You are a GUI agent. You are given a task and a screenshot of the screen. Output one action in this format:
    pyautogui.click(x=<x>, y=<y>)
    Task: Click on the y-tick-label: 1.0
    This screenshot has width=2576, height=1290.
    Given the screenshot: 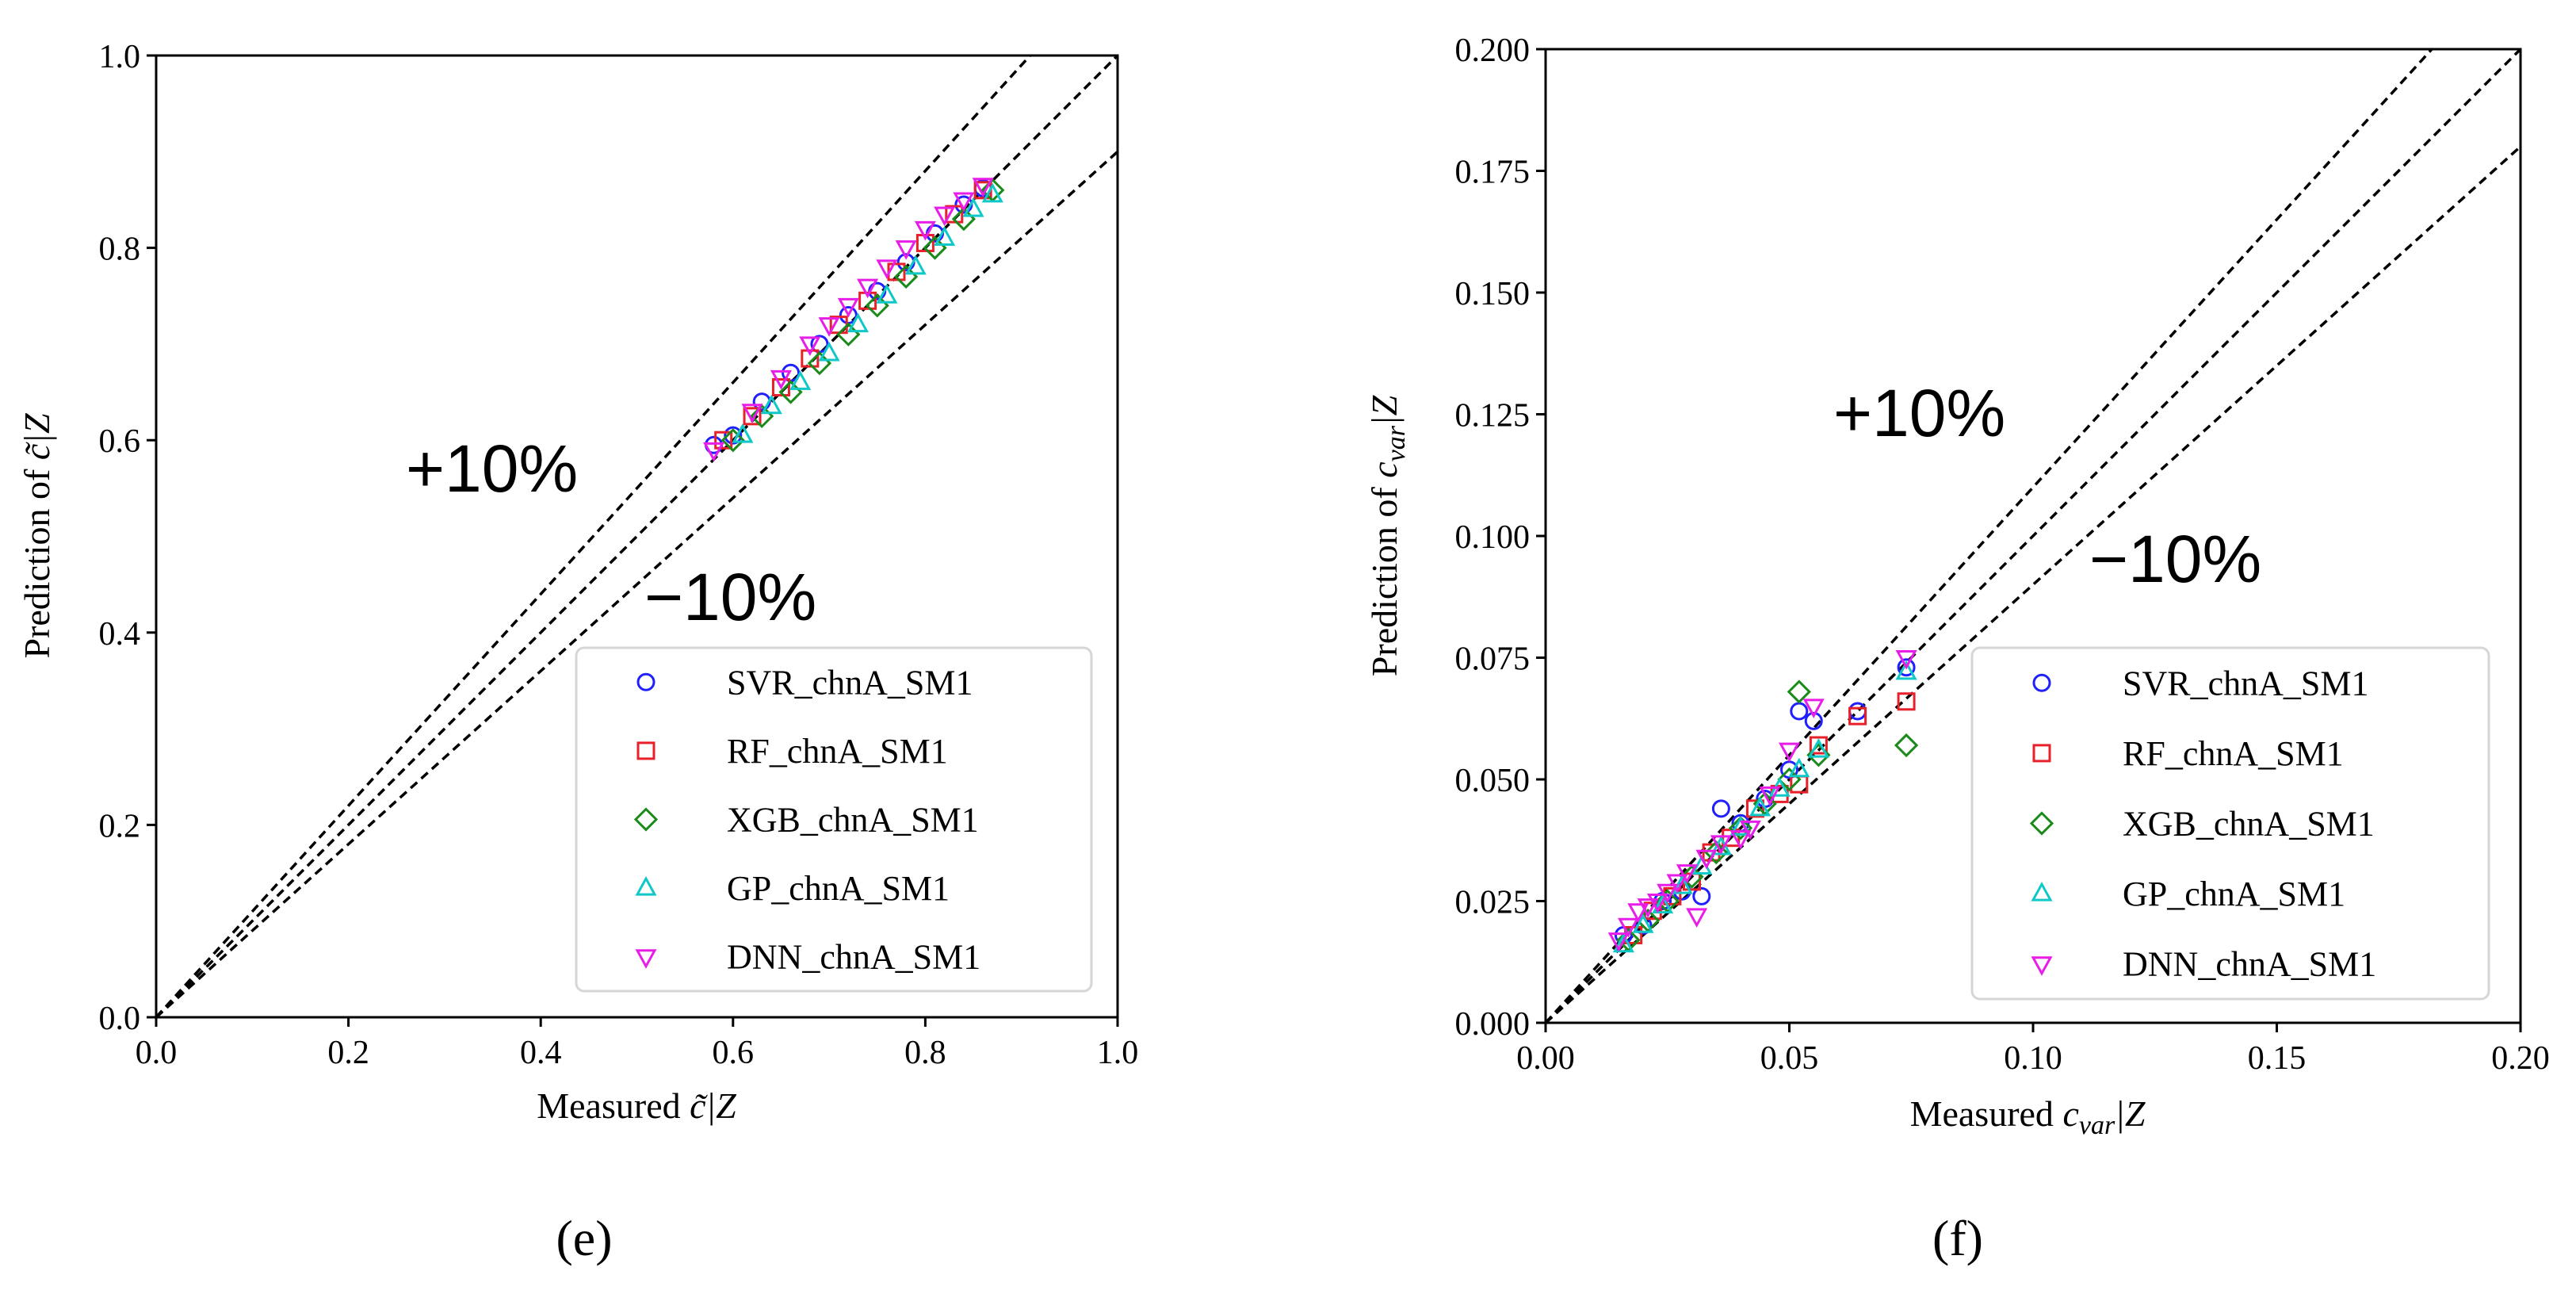 What is the action you would take?
    pyautogui.click(x=120, y=57)
    